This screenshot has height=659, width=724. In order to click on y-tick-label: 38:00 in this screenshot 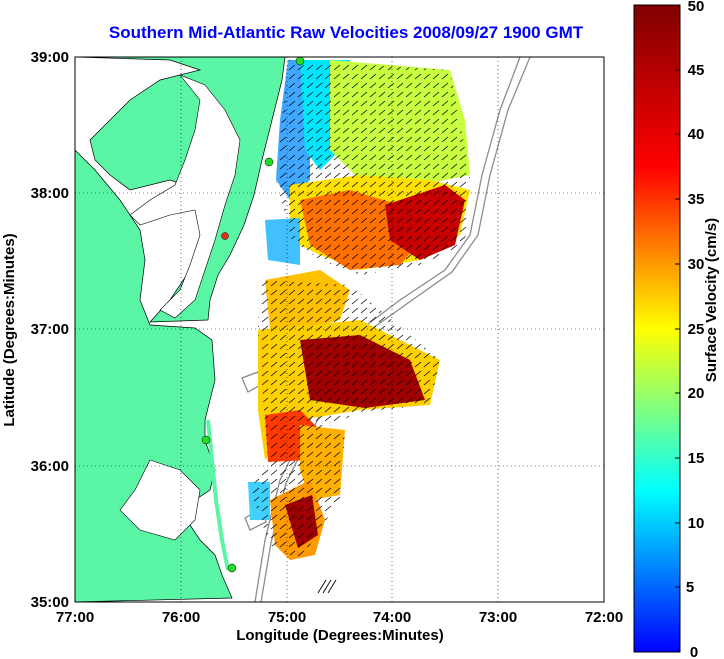, I will do `click(50, 193)`.